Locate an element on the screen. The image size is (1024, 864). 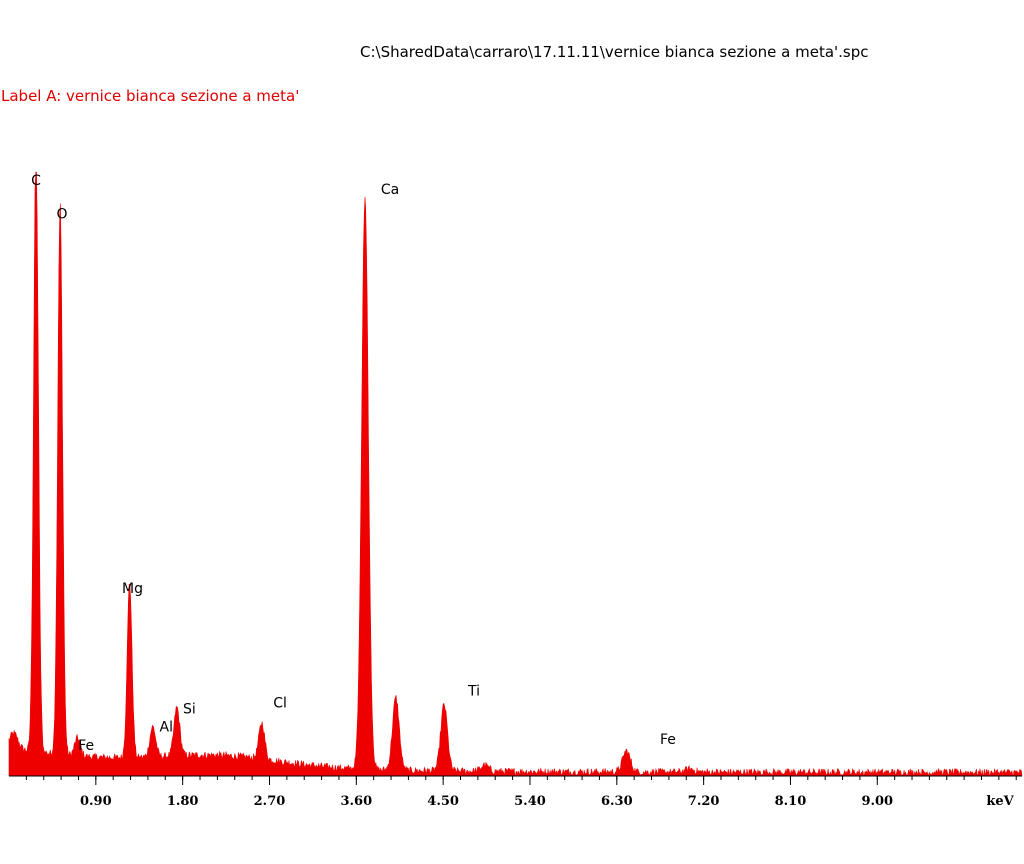
peak-label-c: C is located at coordinates (36, 181).